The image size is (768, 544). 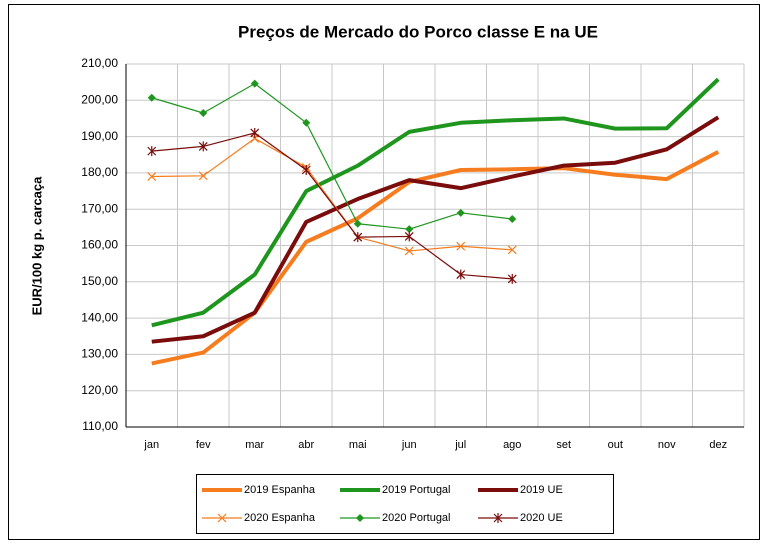 What do you see at coordinates (99, 390) in the screenshot?
I see `y-tick-label: 120,00` at bounding box center [99, 390].